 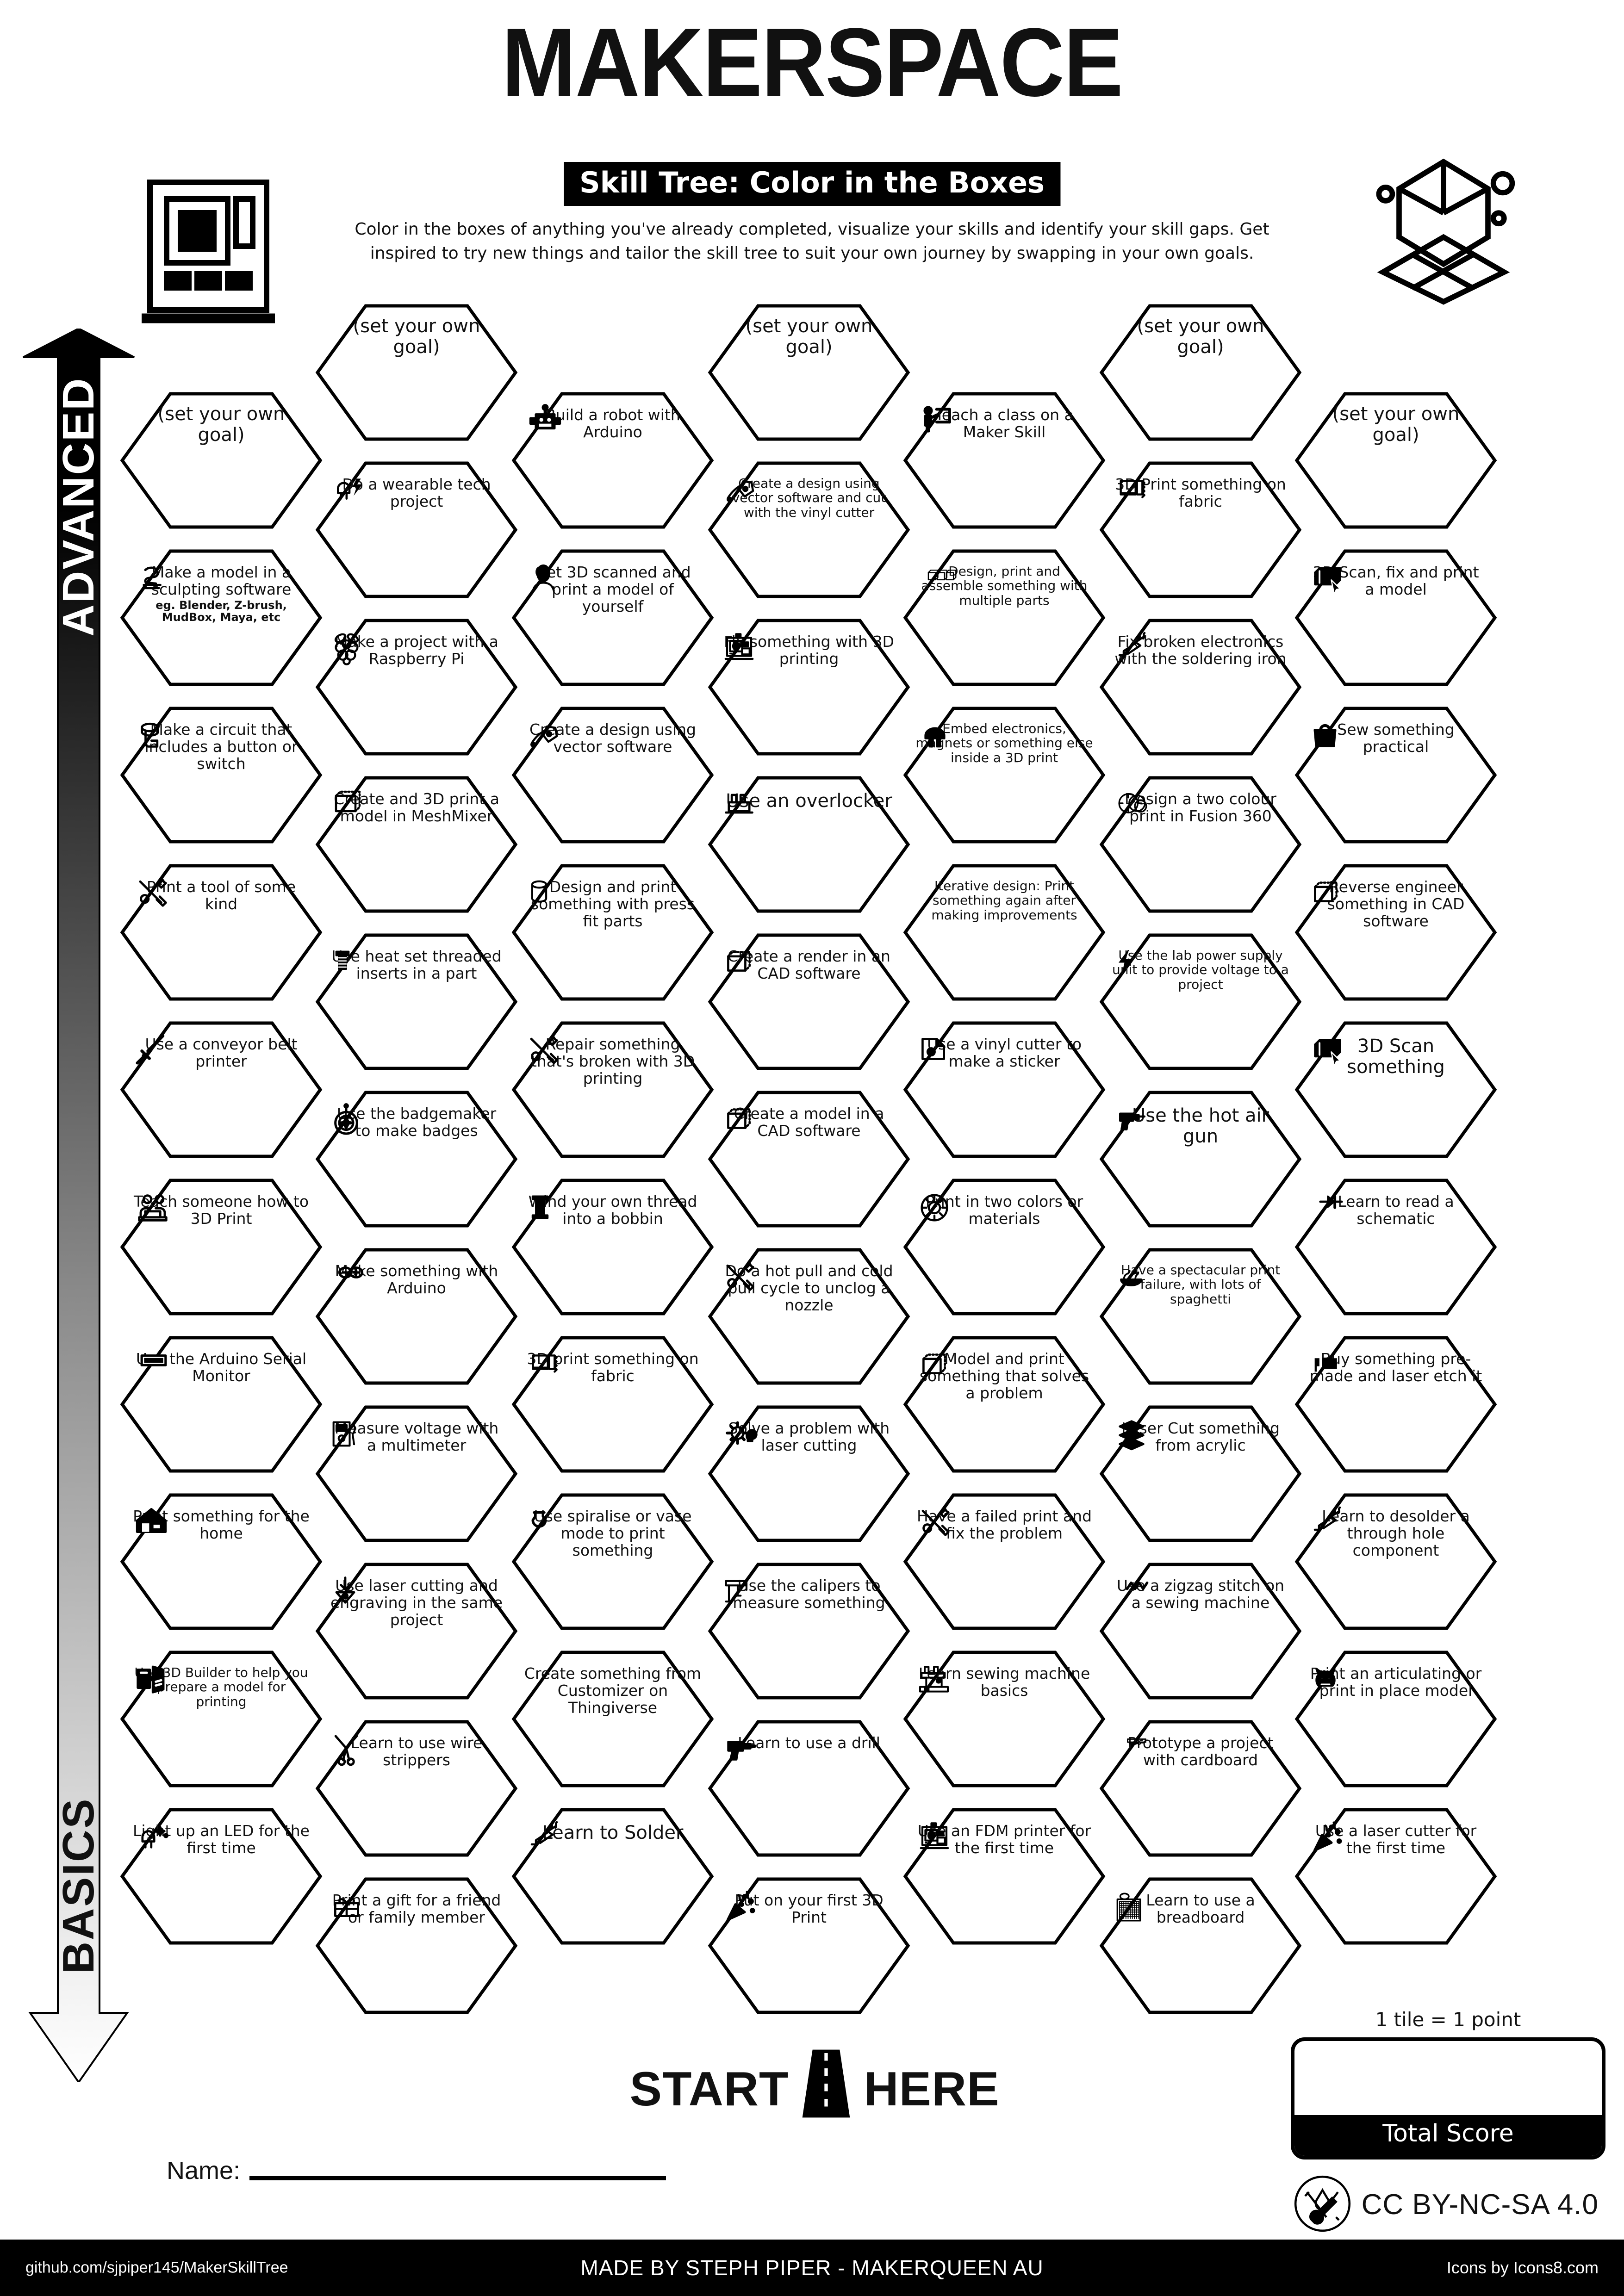 I want to click on skill-tile-c1-r7: Use the Arduino Serial Monitor, so click(x=221, y=1405).